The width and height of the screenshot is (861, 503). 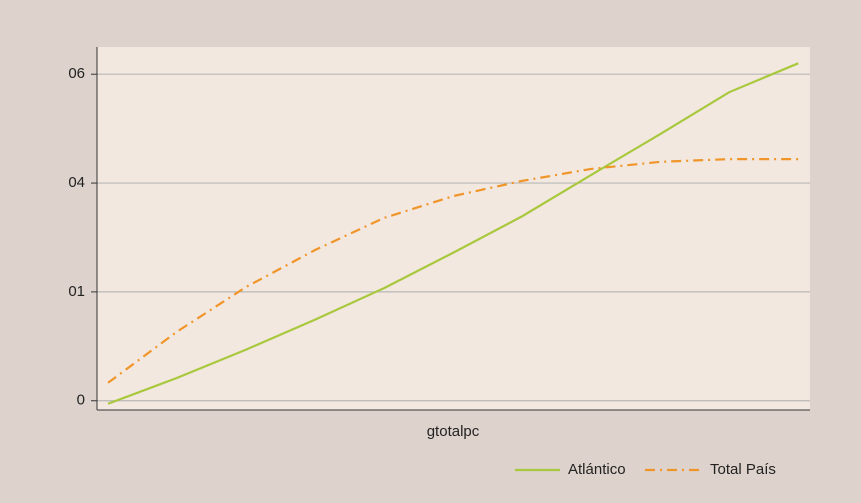 I want to click on x-axis-label: gtotalpc, so click(x=453, y=431).